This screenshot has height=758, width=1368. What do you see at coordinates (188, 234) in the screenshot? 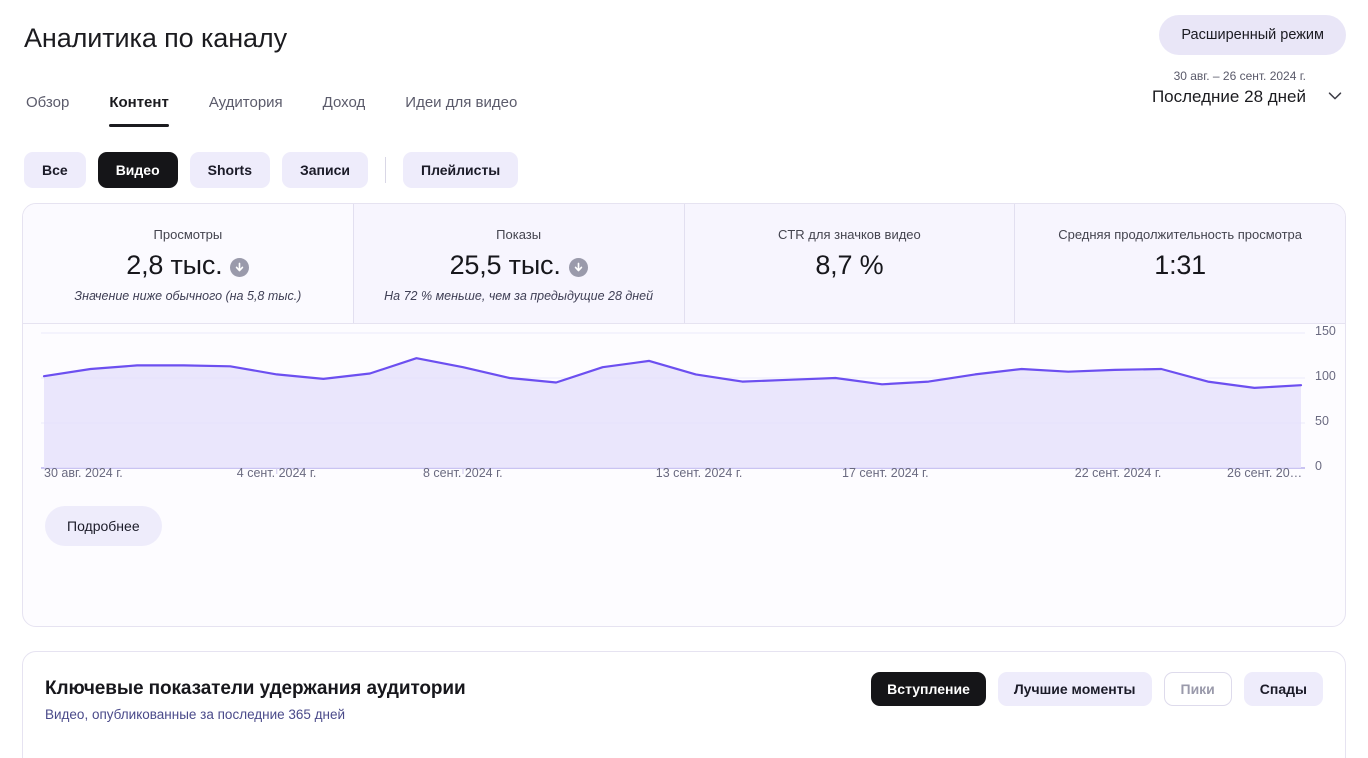
I see `metric-label: Просмотры` at bounding box center [188, 234].